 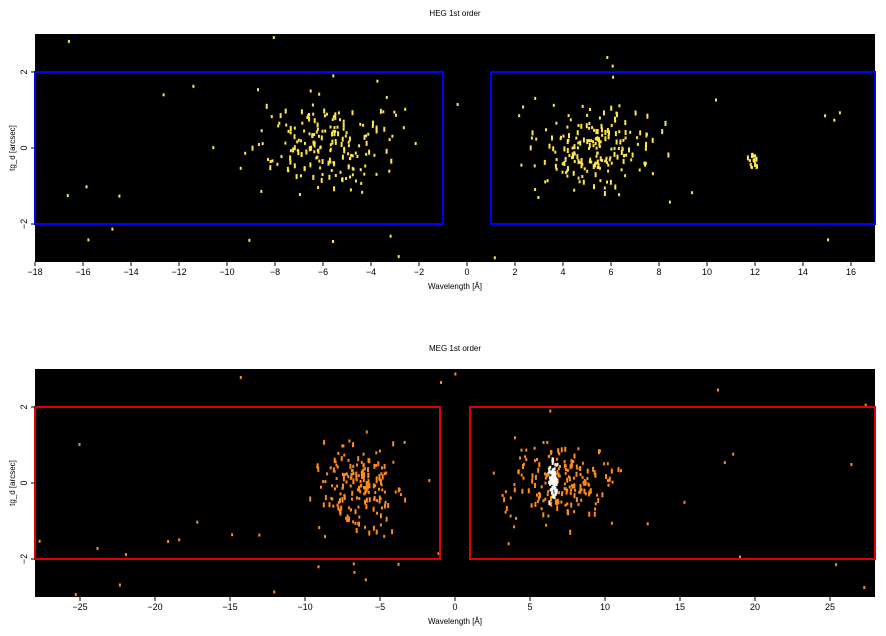 What do you see at coordinates (82, 272) in the screenshot?
I see `heg-x-tick-label: −16` at bounding box center [82, 272].